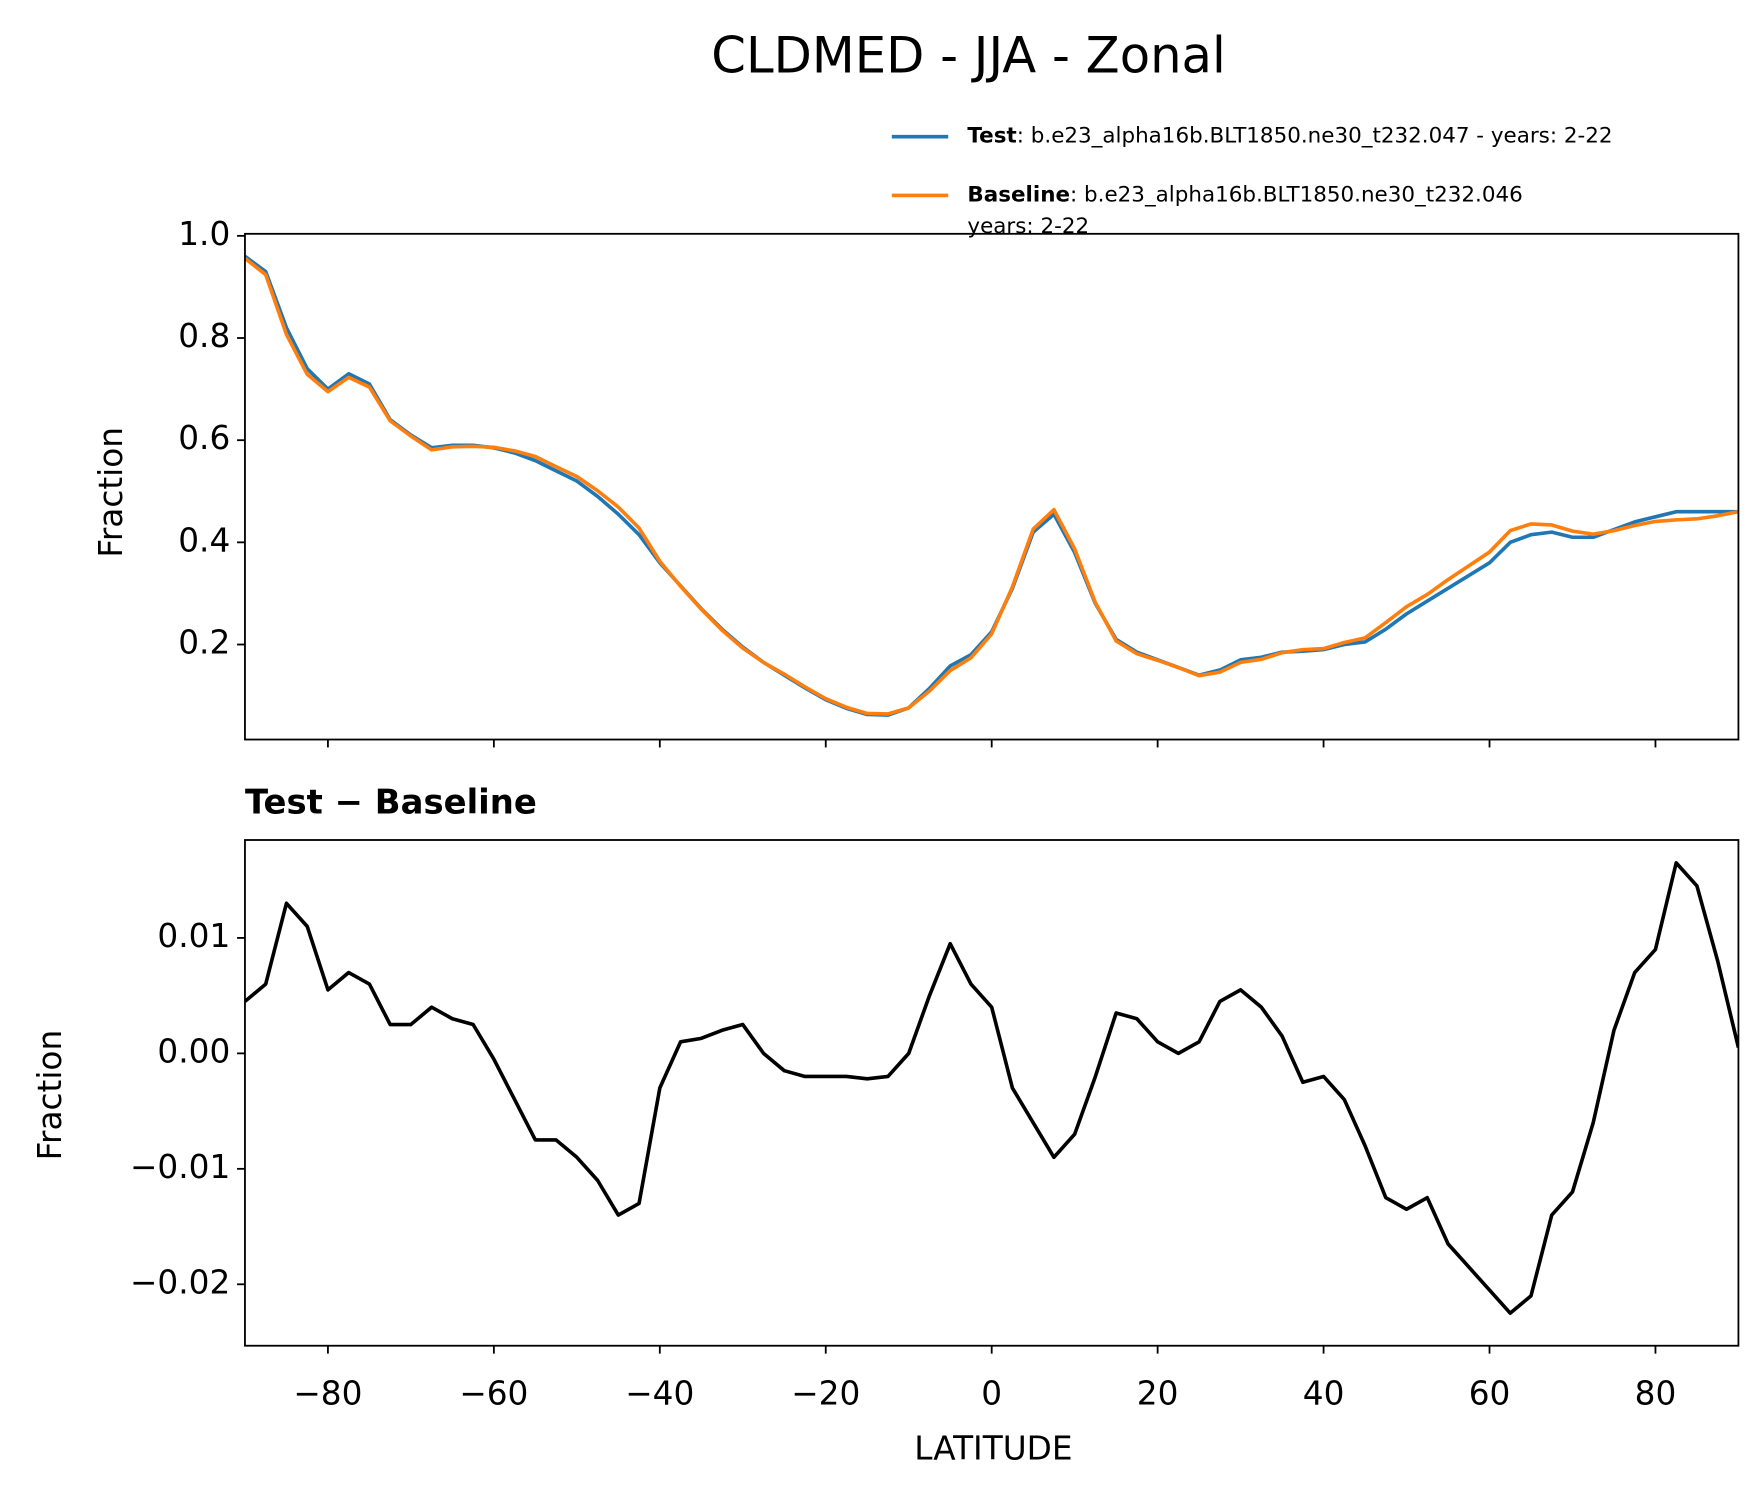 This screenshot has width=1761, height=1496. What do you see at coordinates (1324, 1393) in the screenshot?
I see `x-tick-label: 40` at bounding box center [1324, 1393].